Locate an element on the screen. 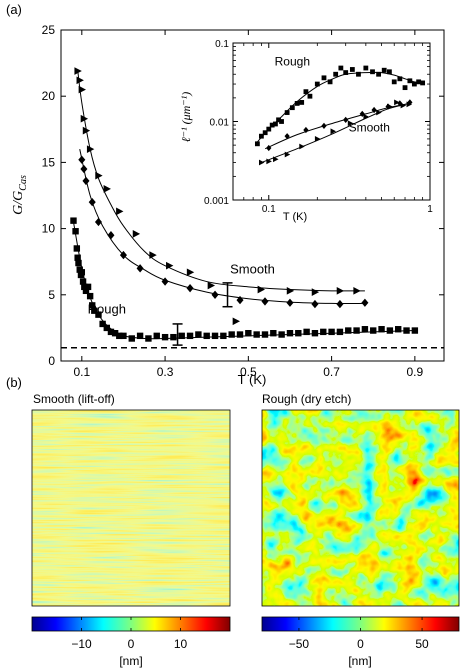 This screenshot has width=463, height=671. colorbar-tick-label: −50 is located at coordinates (299, 644).